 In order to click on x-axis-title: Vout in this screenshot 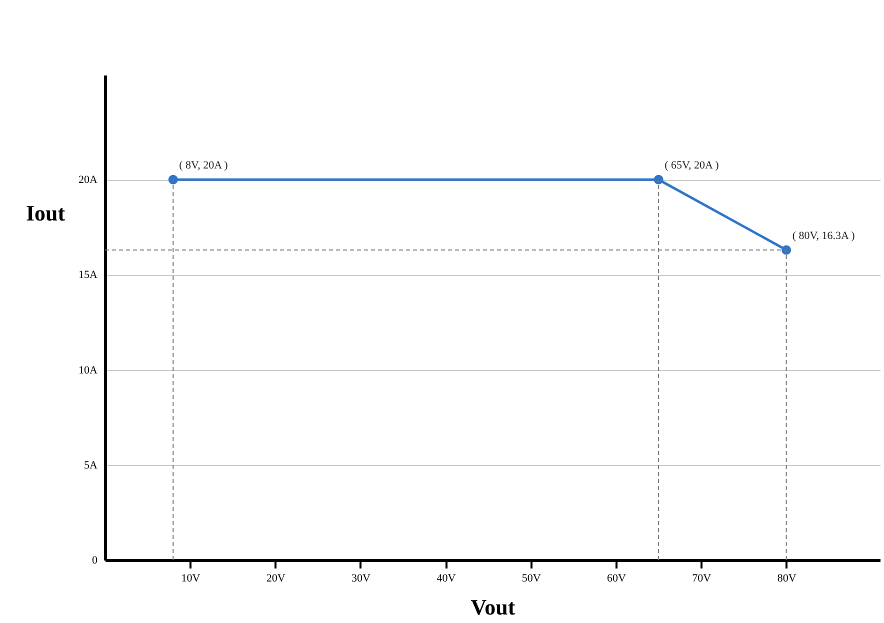, I will do `click(493, 607)`.